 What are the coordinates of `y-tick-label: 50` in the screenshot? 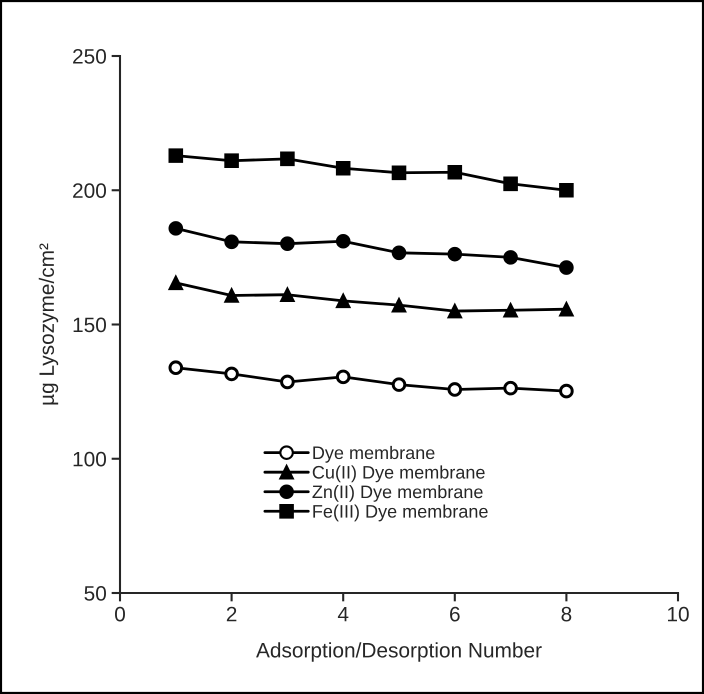 It's located at (95, 593).